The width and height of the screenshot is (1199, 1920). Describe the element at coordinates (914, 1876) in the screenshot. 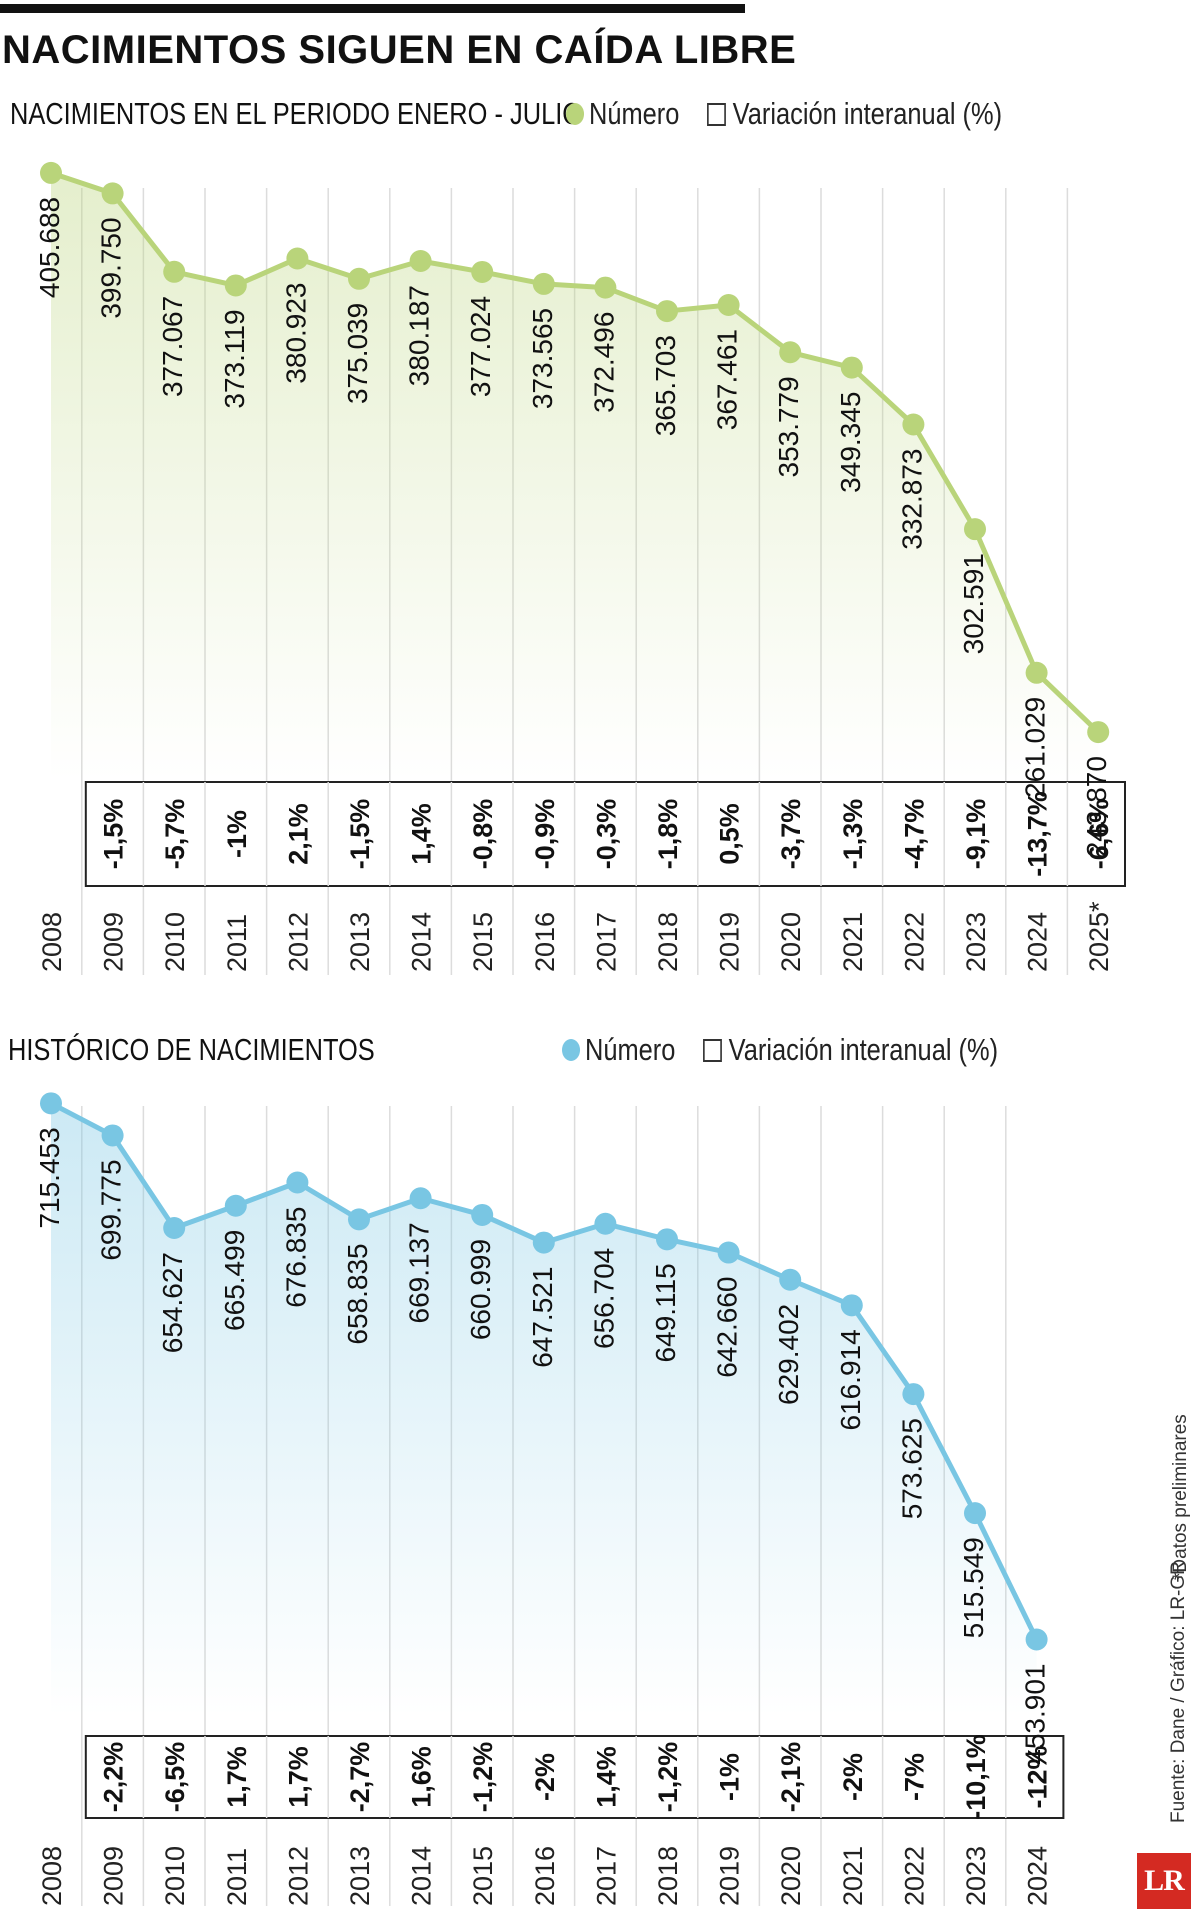

I see `year-tick-label: 2022` at that location.